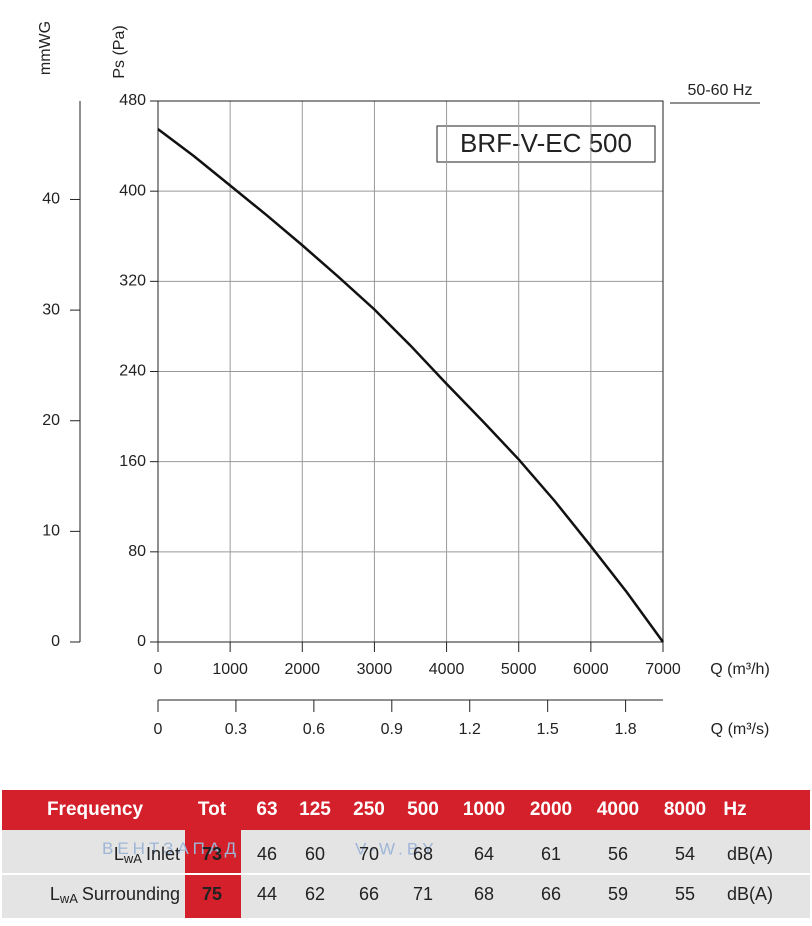 This screenshot has width=812, height=926. I want to click on x2-tick-label: 1.2, so click(470, 729).